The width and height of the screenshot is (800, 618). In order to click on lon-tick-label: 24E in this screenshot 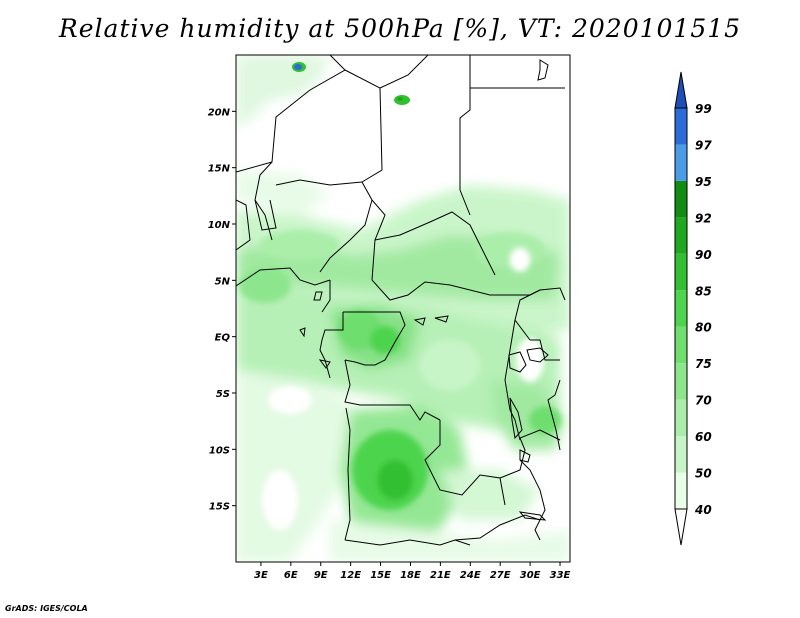, I will do `click(470, 575)`.